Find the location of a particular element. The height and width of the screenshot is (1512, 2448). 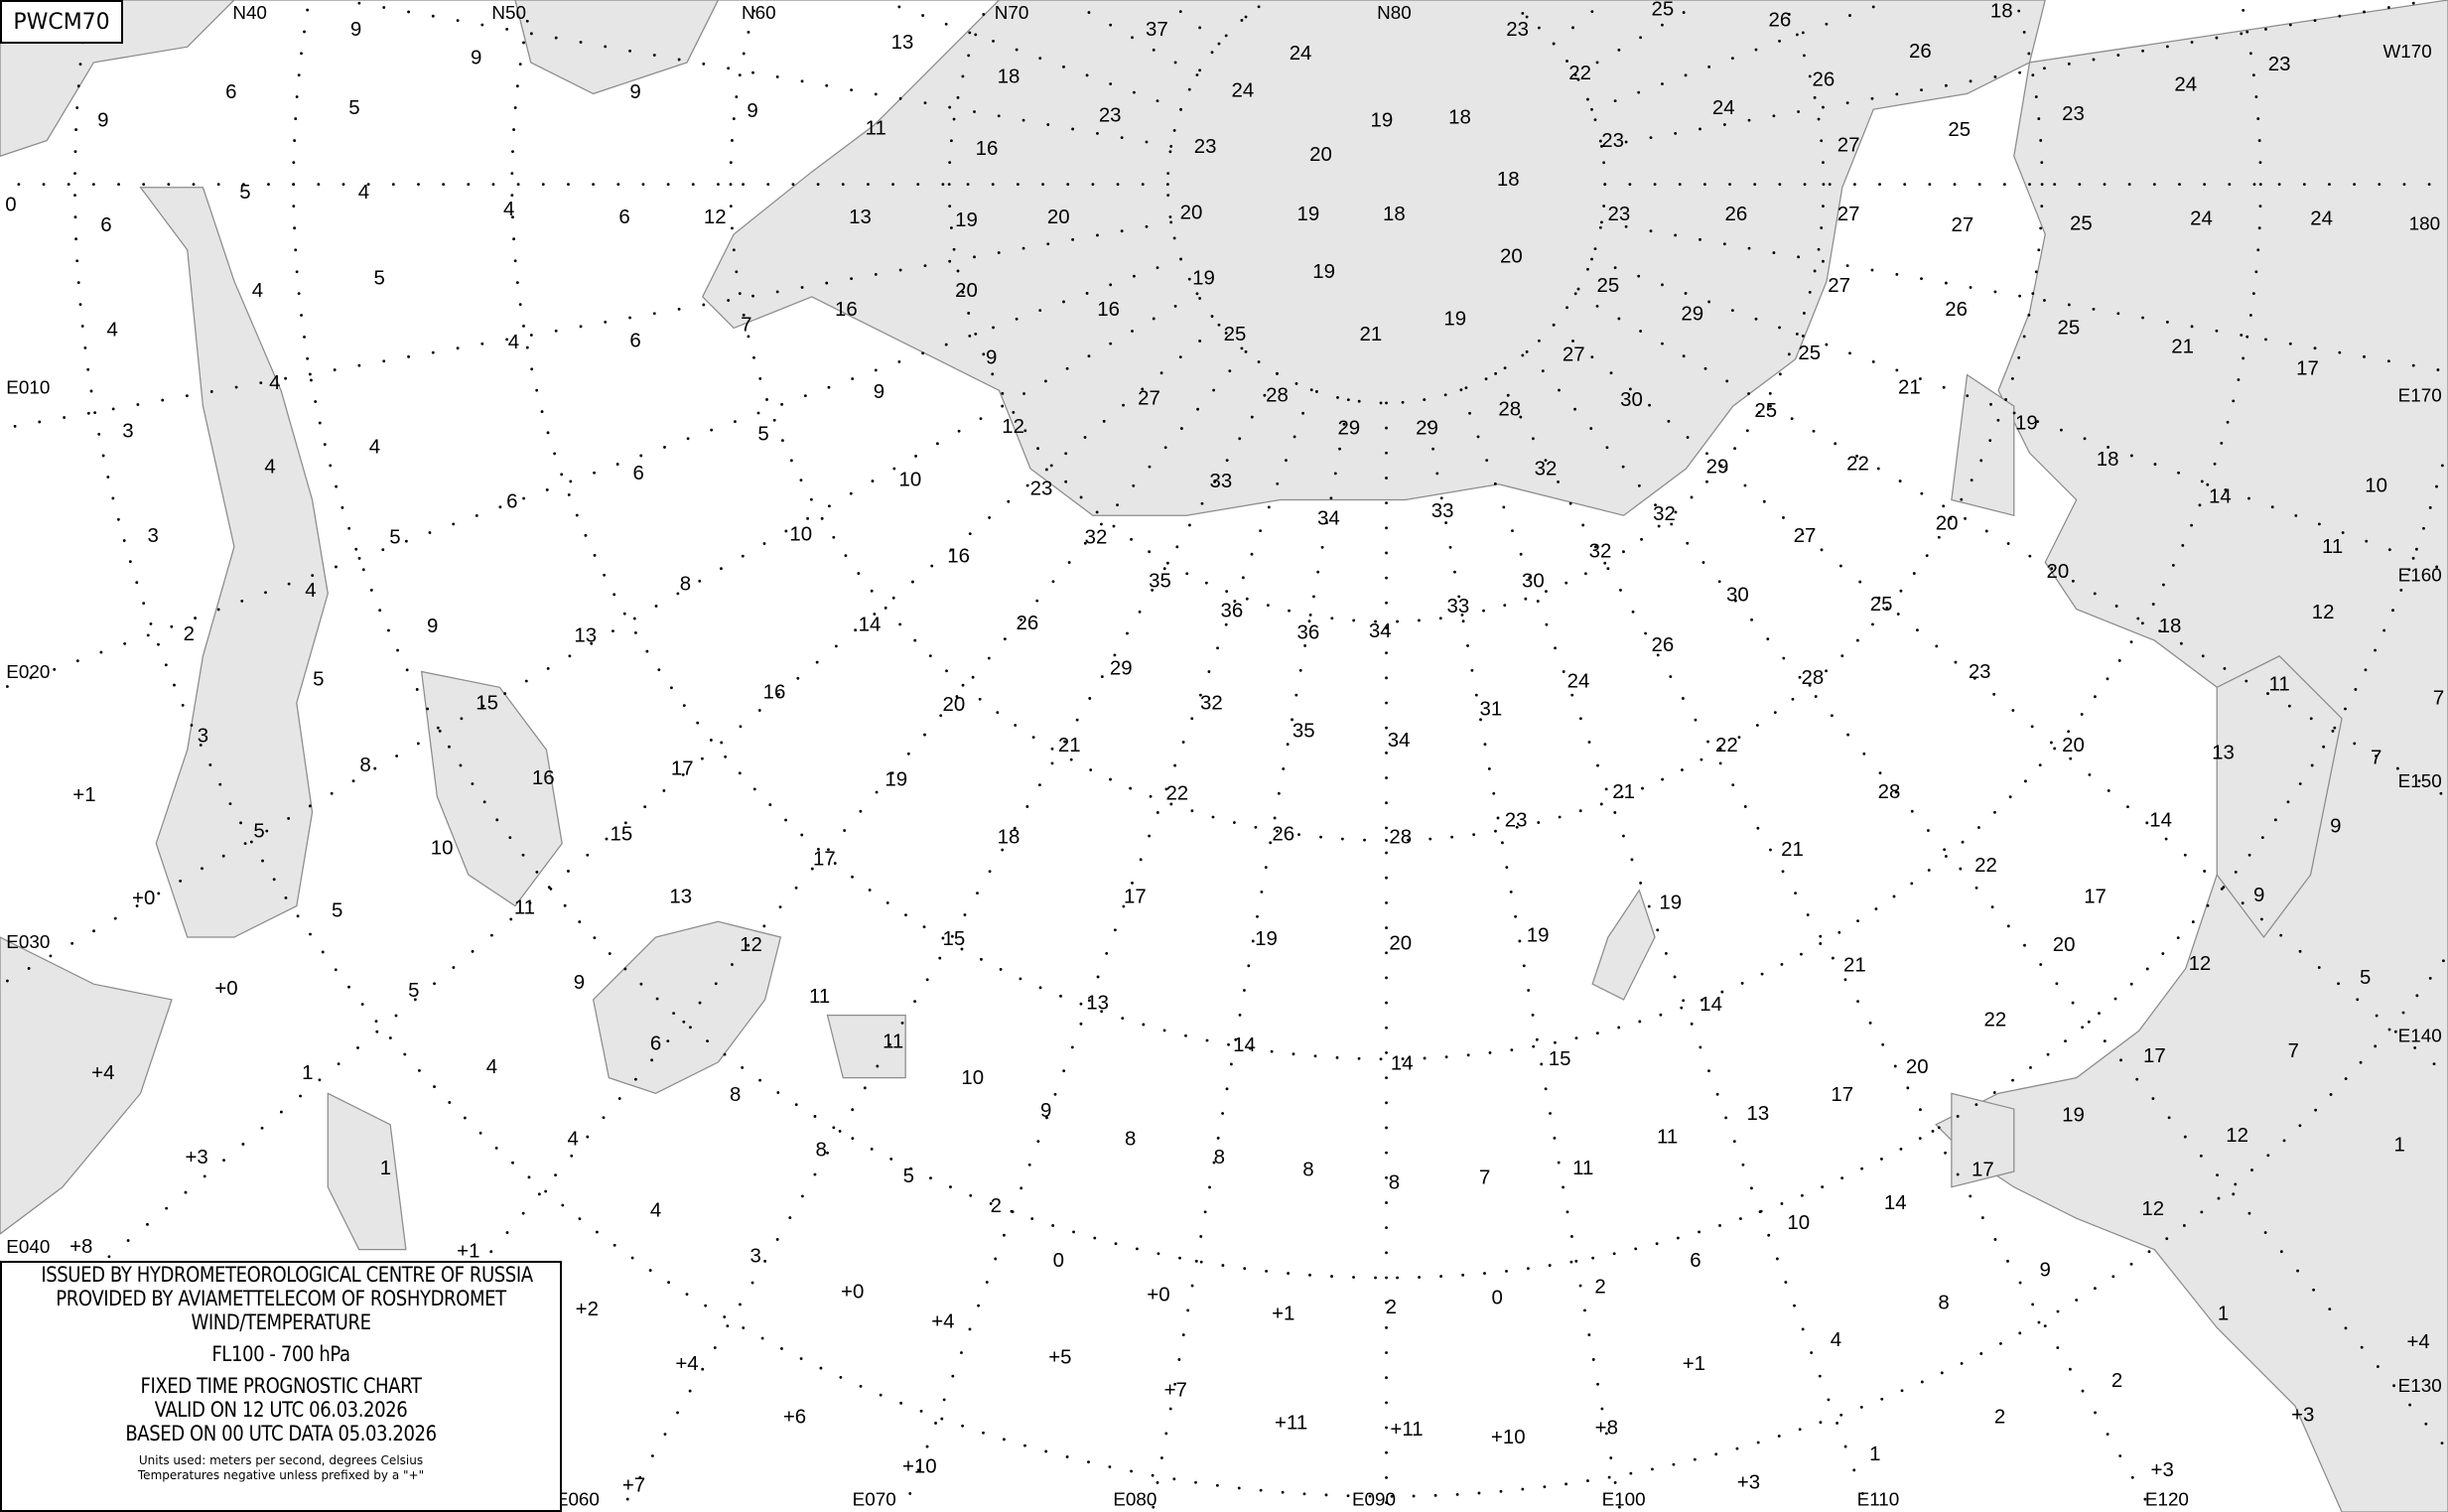

temperature-label: 27 is located at coordinates (1805, 535).